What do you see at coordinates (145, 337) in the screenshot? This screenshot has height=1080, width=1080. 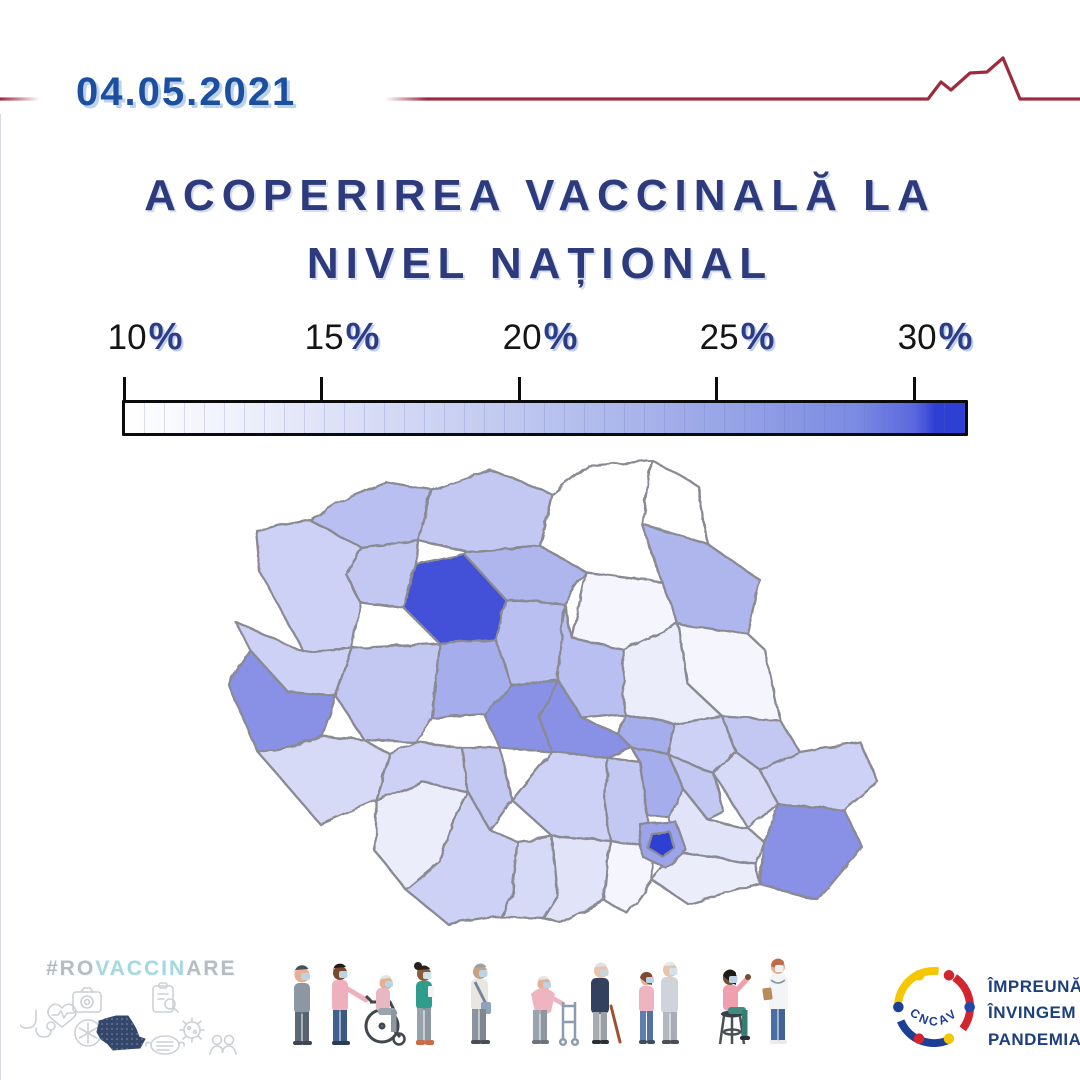 I see `legend-label-10: 10%` at bounding box center [145, 337].